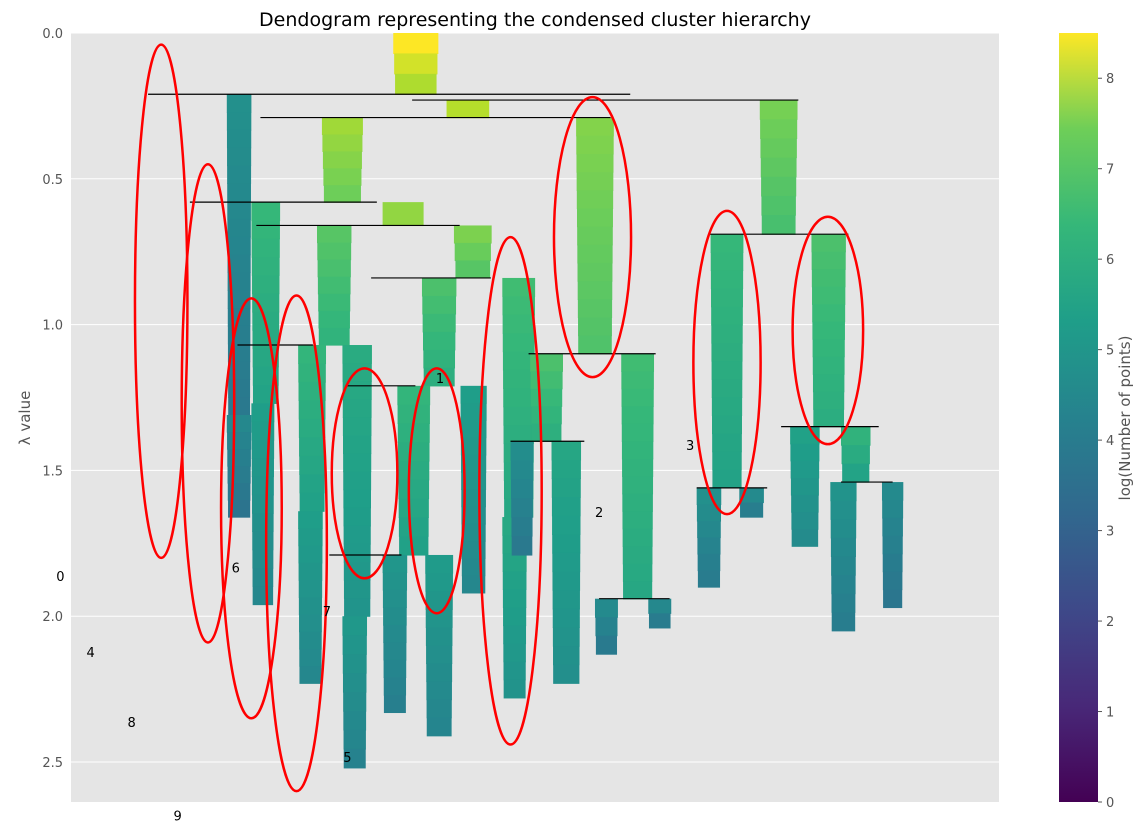  Describe the element at coordinates (52, 617) in the screenshot. I see `y-tick-label: 2.0` at that location.